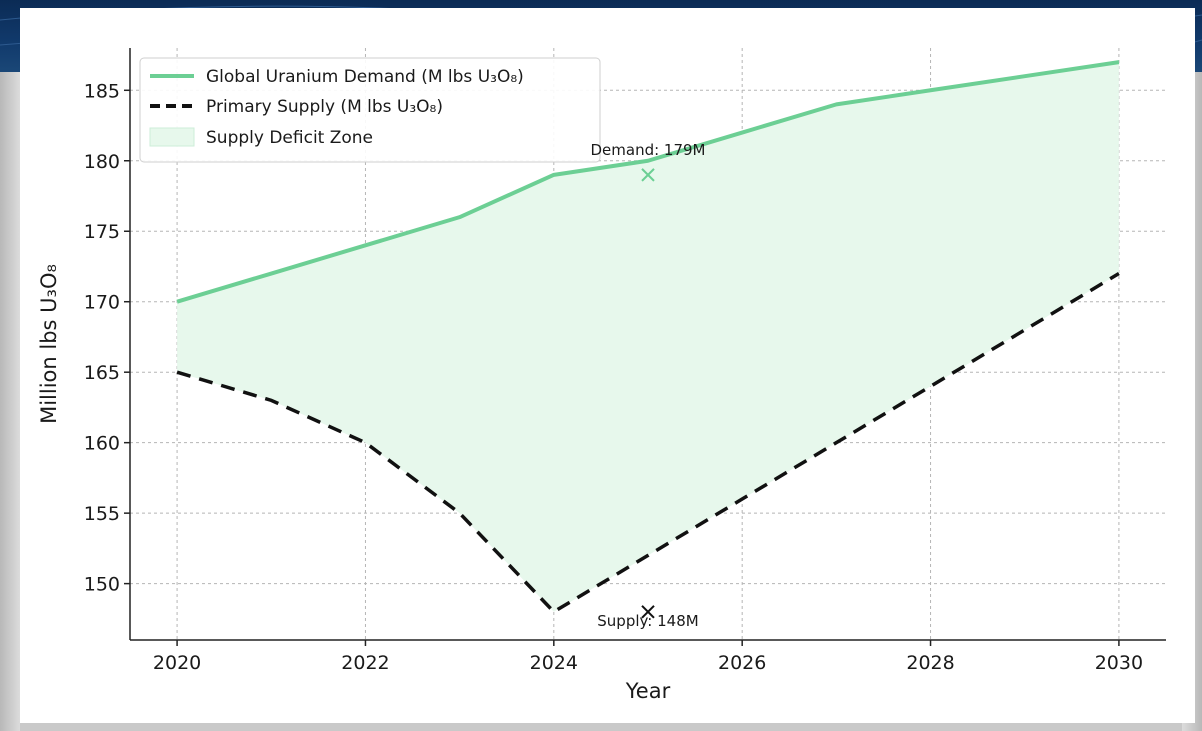  Describe the element at coordinates (49, 344) in the screenshot. I see `y-axis-title: Million lbs U₃O₈` at that location.